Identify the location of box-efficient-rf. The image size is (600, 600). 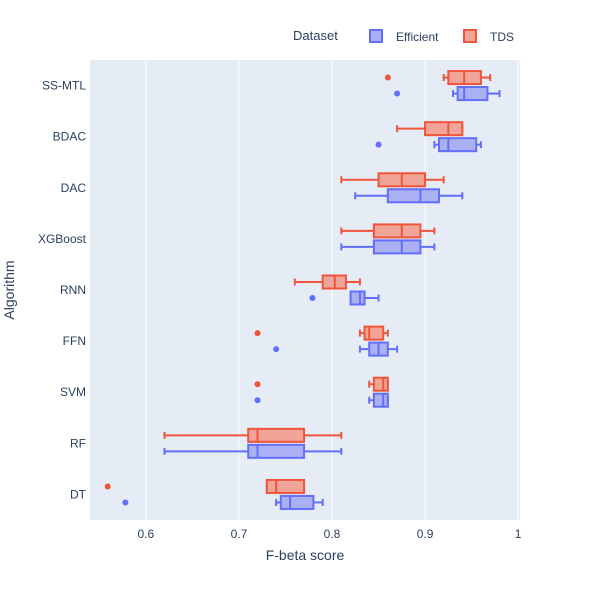
(253, 451).